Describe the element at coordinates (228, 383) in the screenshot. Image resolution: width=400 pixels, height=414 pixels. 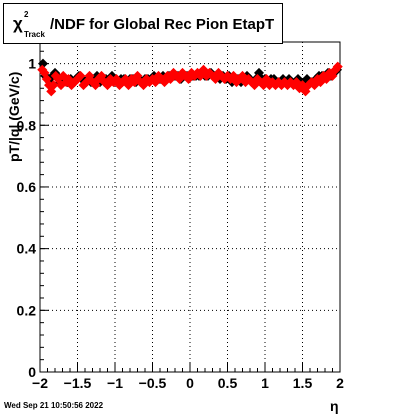
I see `x-tick-label: 0.5` at that location.